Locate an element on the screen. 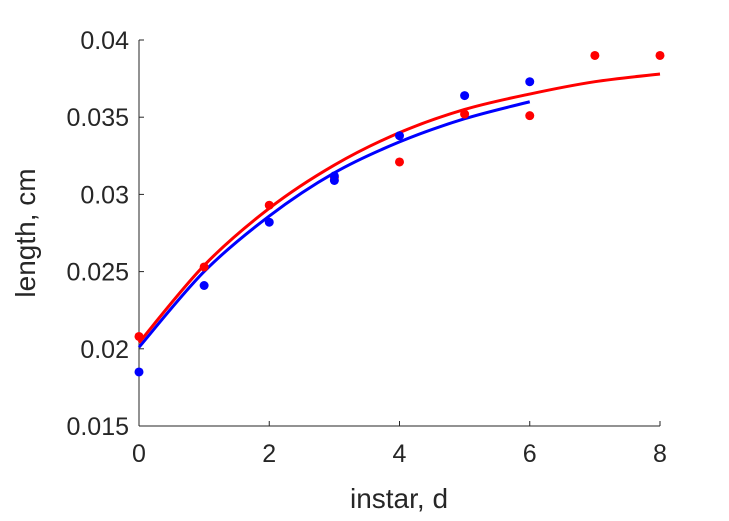 The image size is (729, 521). y-tick-label: 0.03 is located at coordinates (104, 195).